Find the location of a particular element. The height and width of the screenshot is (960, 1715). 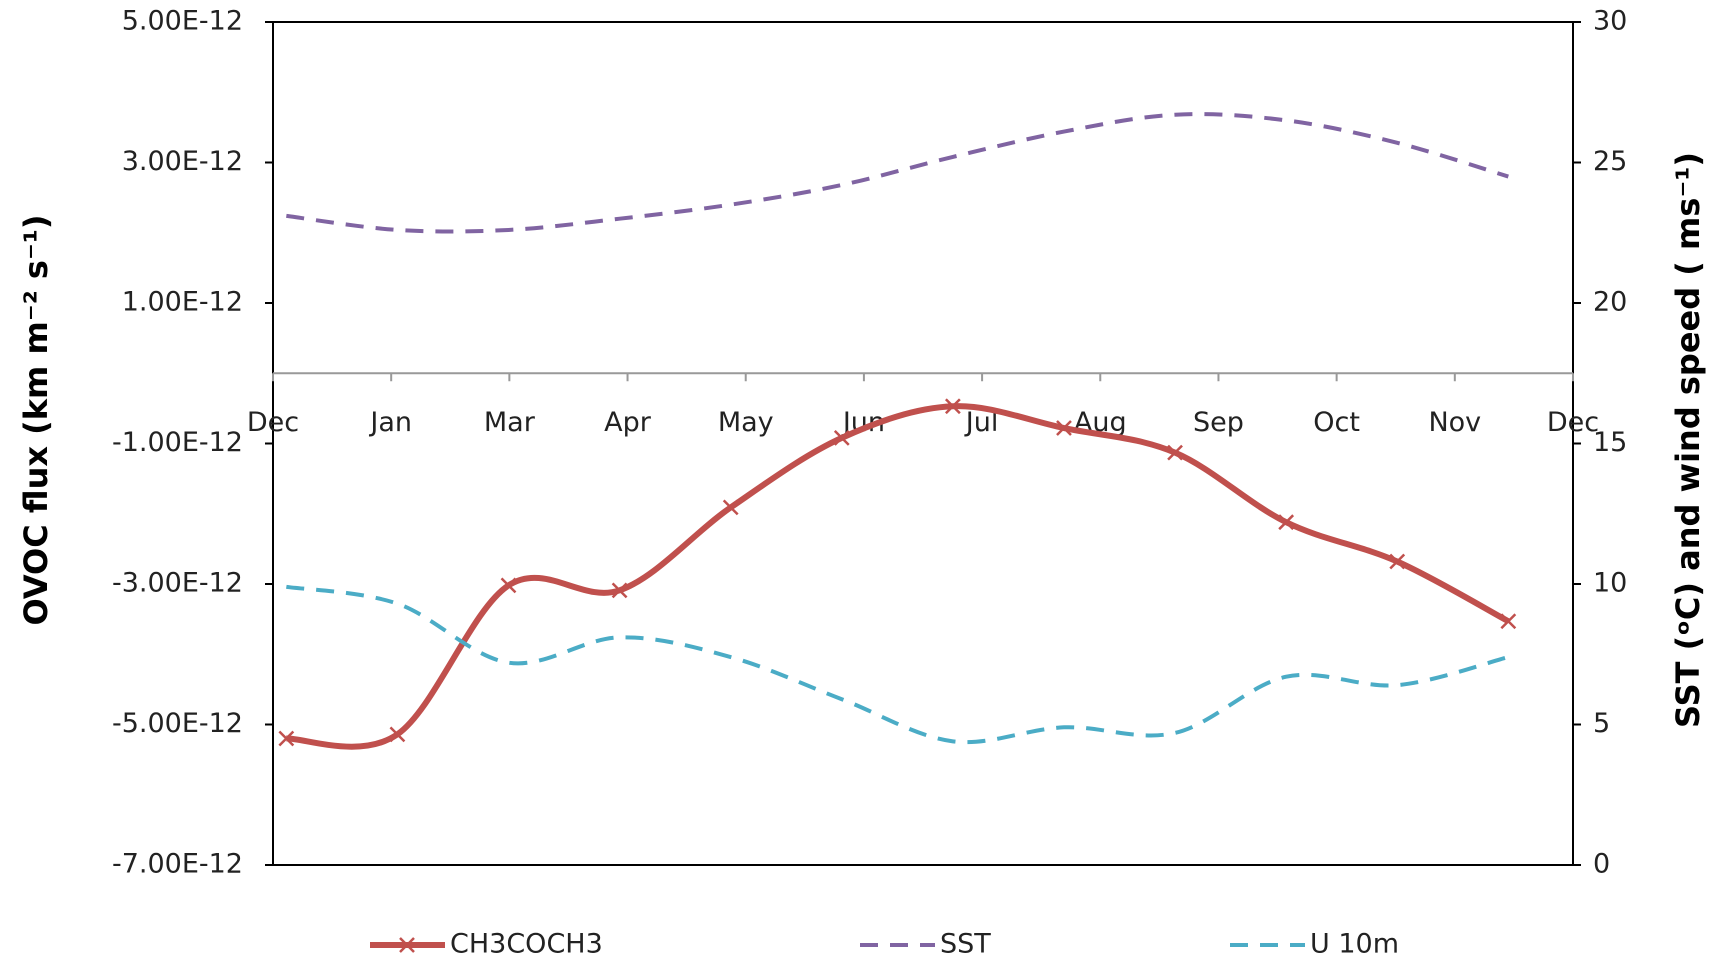

legend-label: U 10m is located at coordinates (1354, 944).